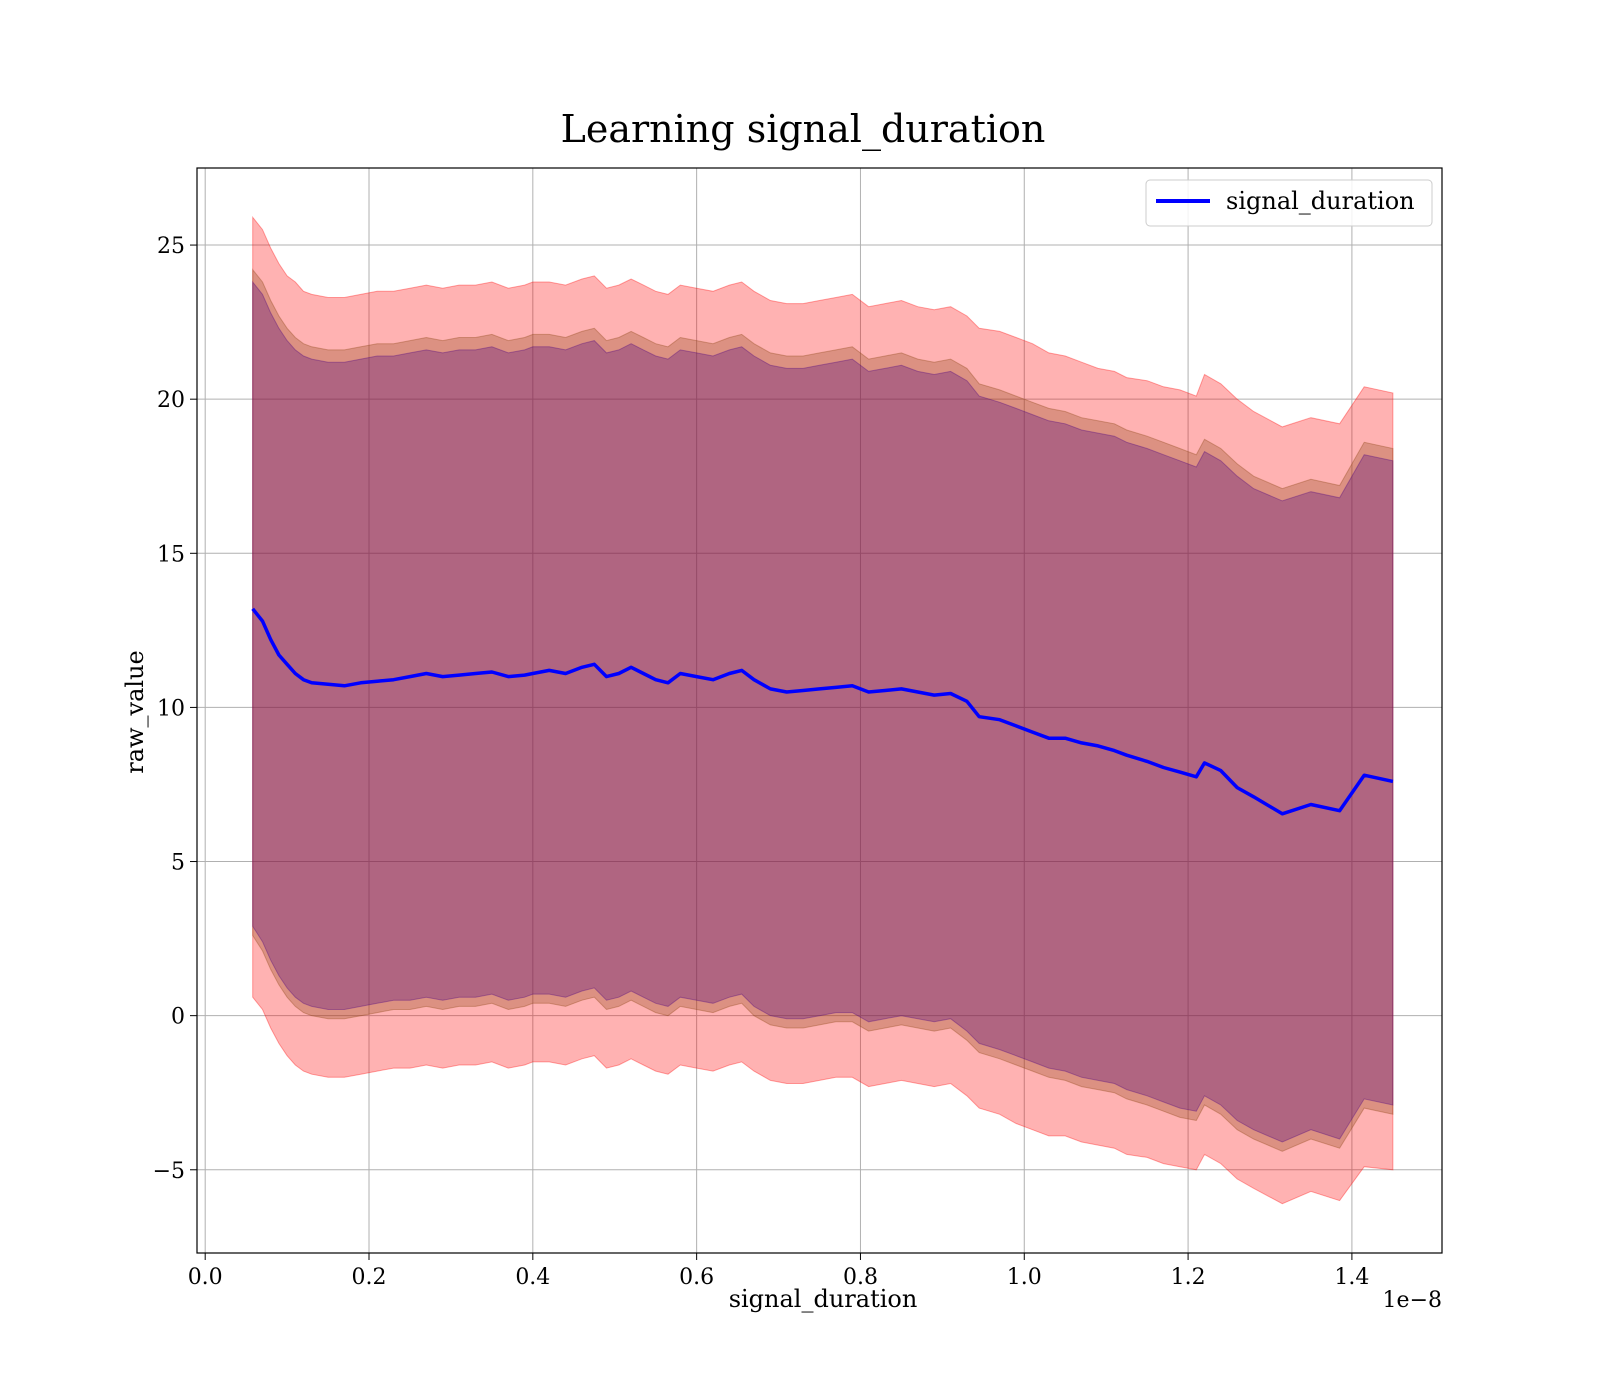  I want to click on y-tick-label: 0, so click(178, 1017).